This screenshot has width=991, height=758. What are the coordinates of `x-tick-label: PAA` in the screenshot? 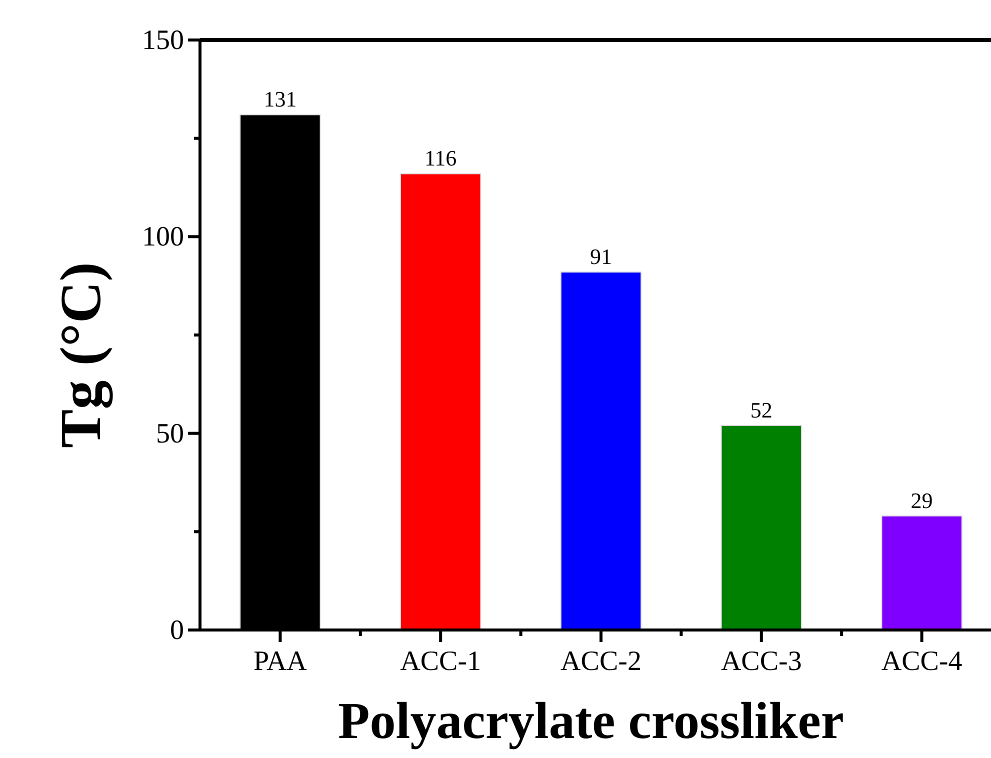 It's located at (280, 661).